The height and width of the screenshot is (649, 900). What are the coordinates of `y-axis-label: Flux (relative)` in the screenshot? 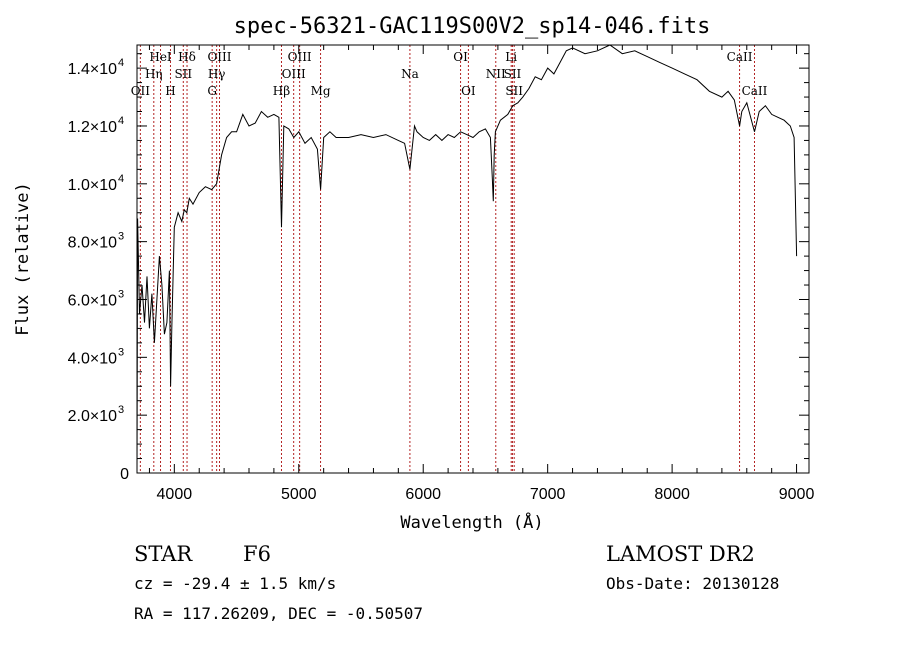 It's located at (23, 259).